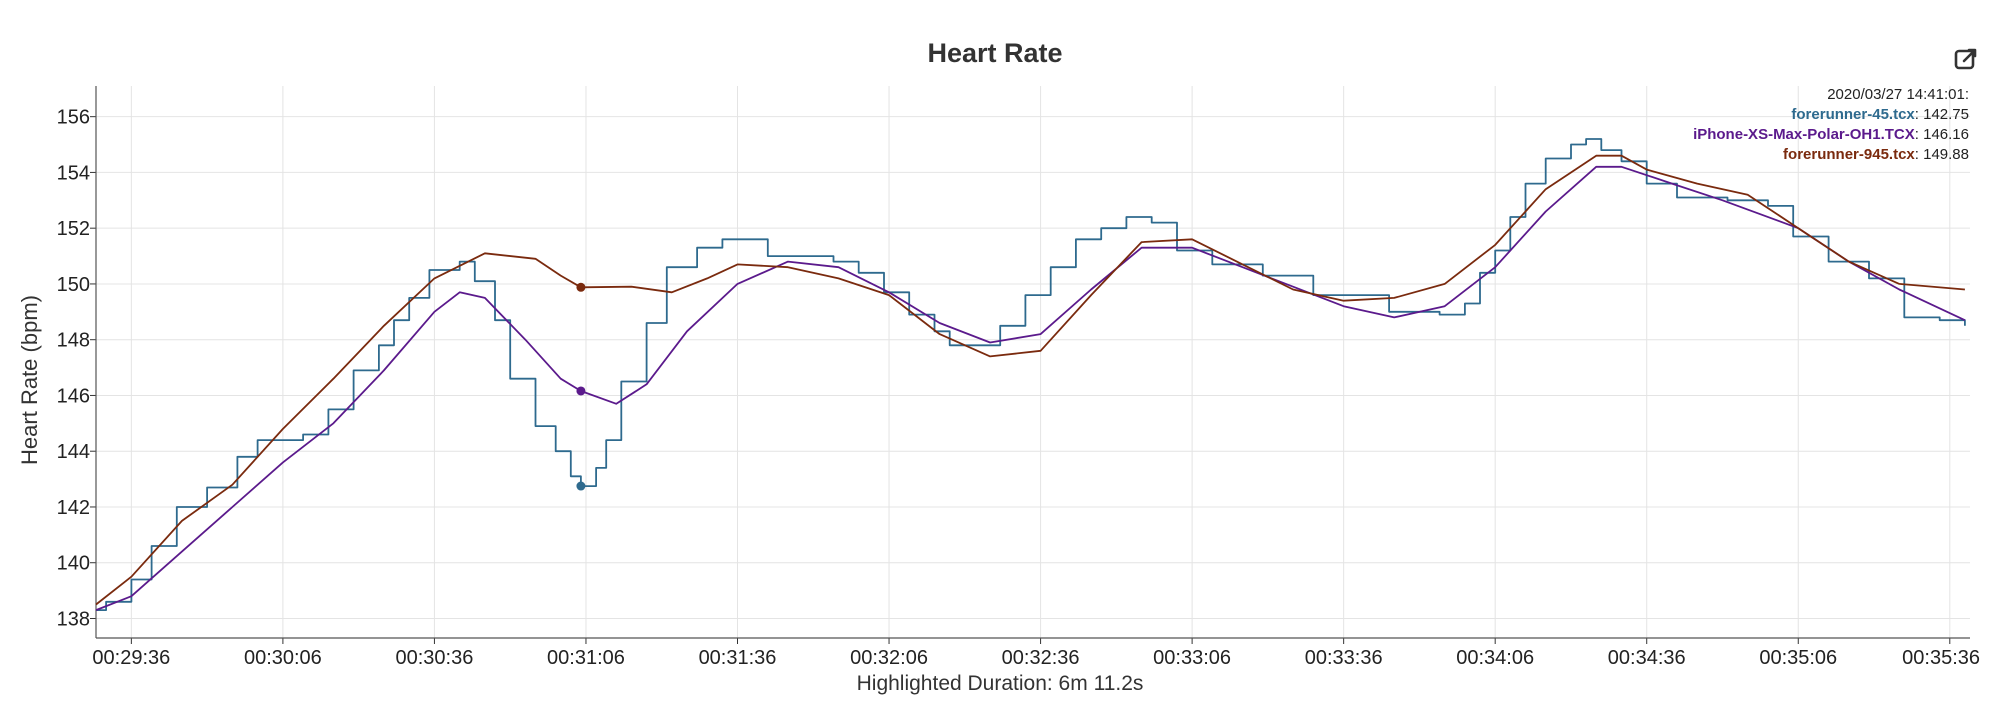  Describe the element at coordinates (131, 658) in the screenshot. I see `x-tick-label: 00:29:36` at that location.